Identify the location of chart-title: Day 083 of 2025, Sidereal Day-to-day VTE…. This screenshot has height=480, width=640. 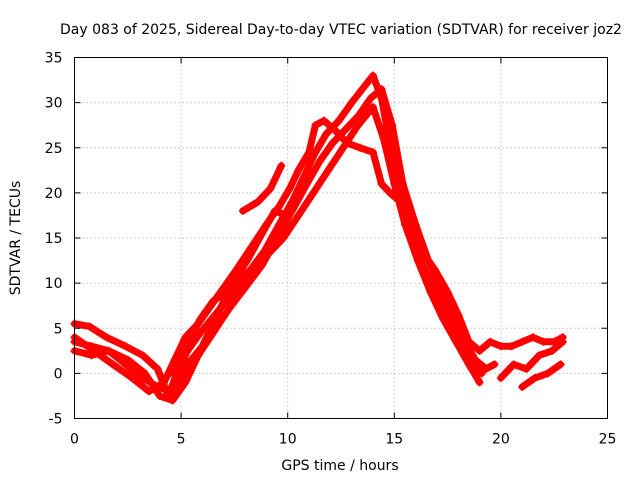
(341, 30).